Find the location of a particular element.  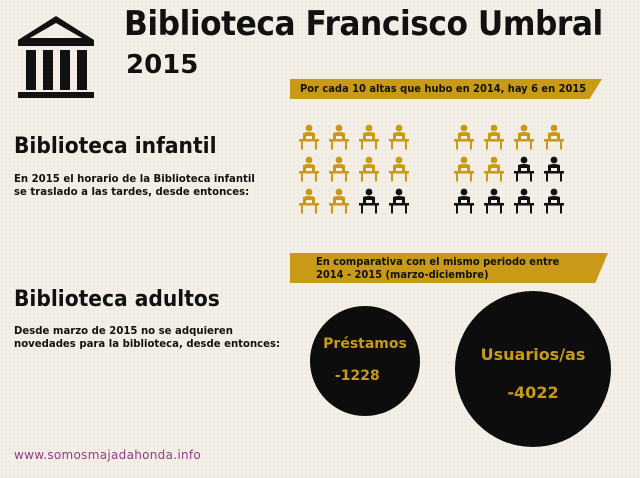

prestamos-circle: Préstamos -1228 is located at coordinates (365, 361).